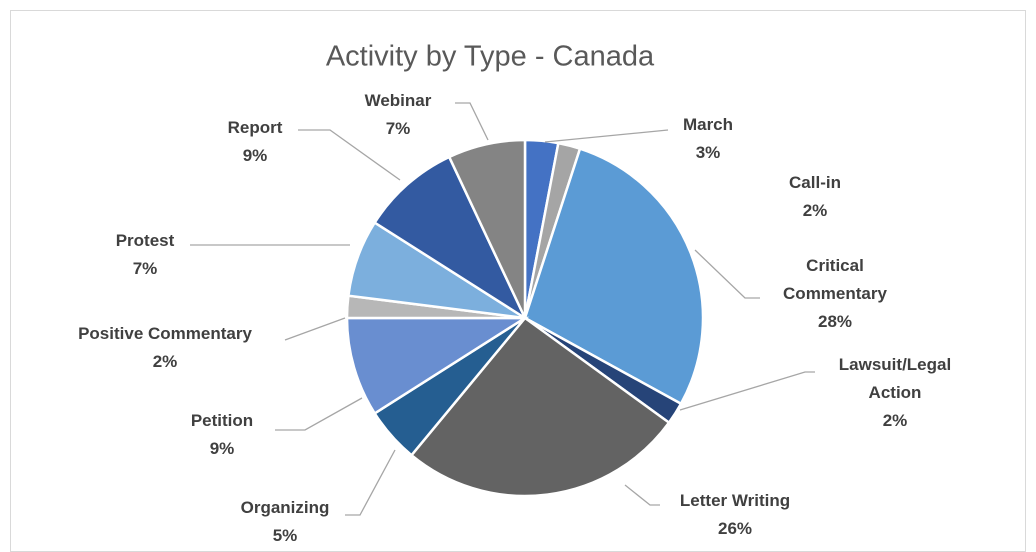 The height and width of the screenshot is (552, 1036). What do you see at coordinates (285, 522) in the screenshot?
I see `data-label: Organizing 5%` at bounding box center [285, 522].